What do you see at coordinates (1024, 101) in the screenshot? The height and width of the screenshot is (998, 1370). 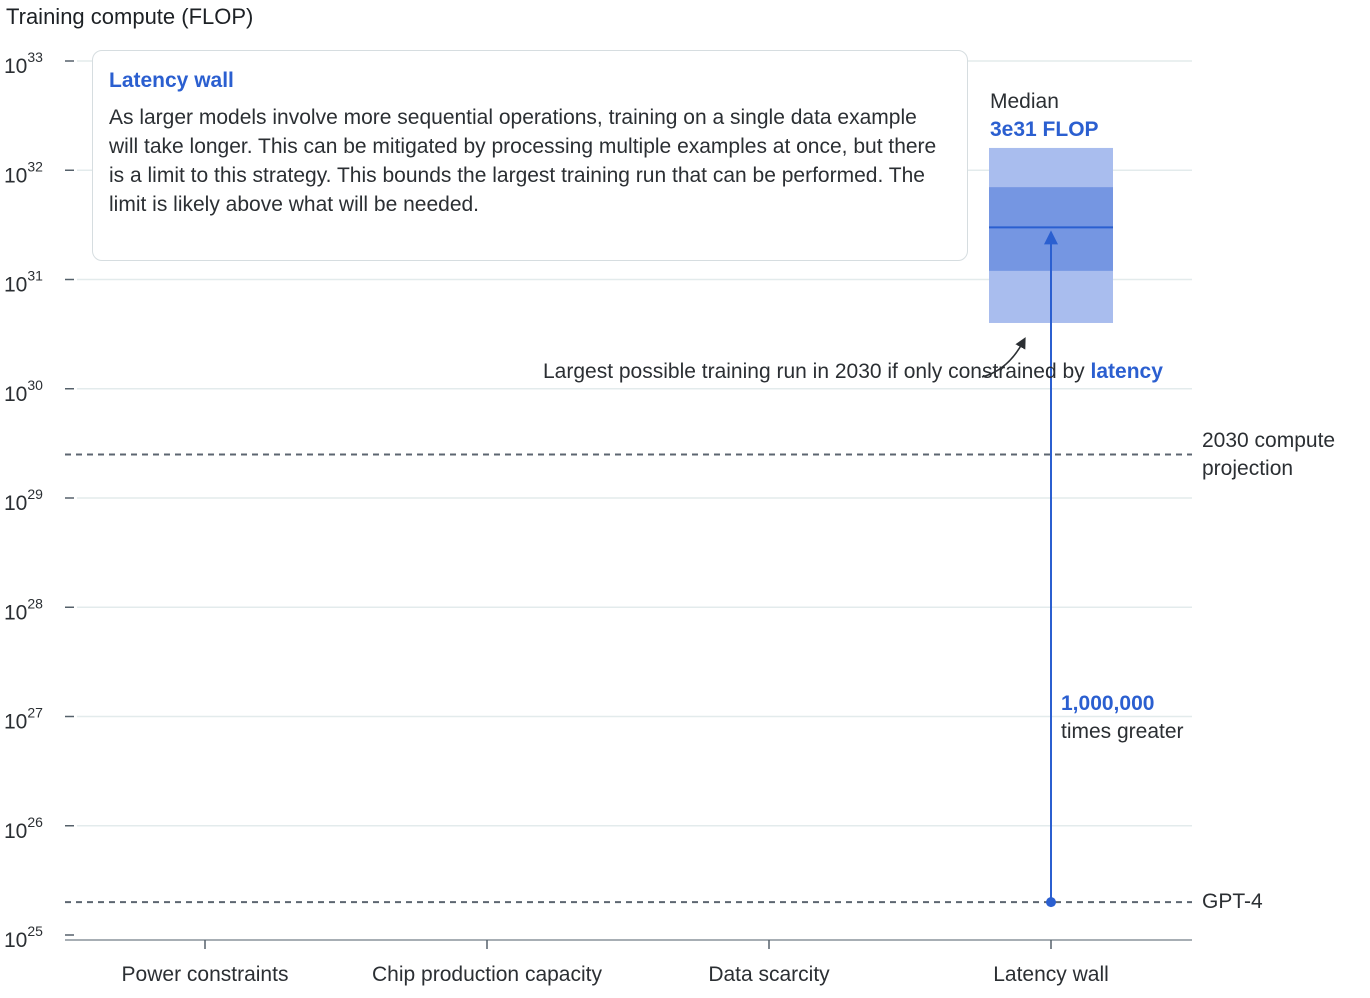 I see `median-title: Median` at bounding box center [1024, 101].